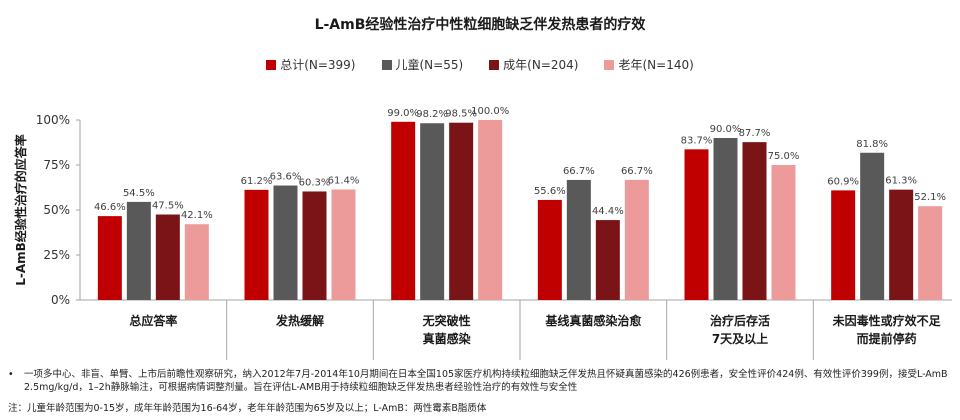  I want to click on legend-label-adult: 成年(N=204), so click(541, 65).